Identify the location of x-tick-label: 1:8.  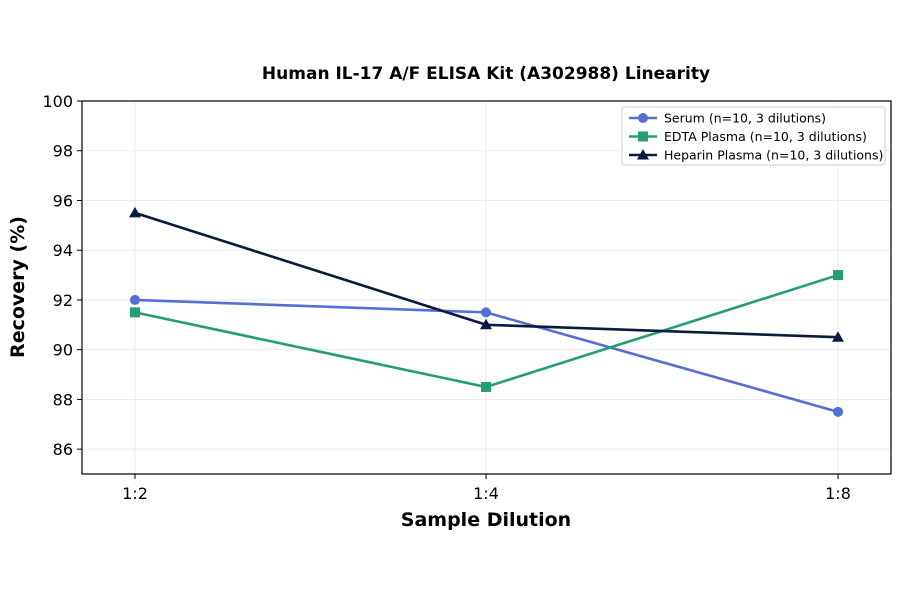
(838, 493).